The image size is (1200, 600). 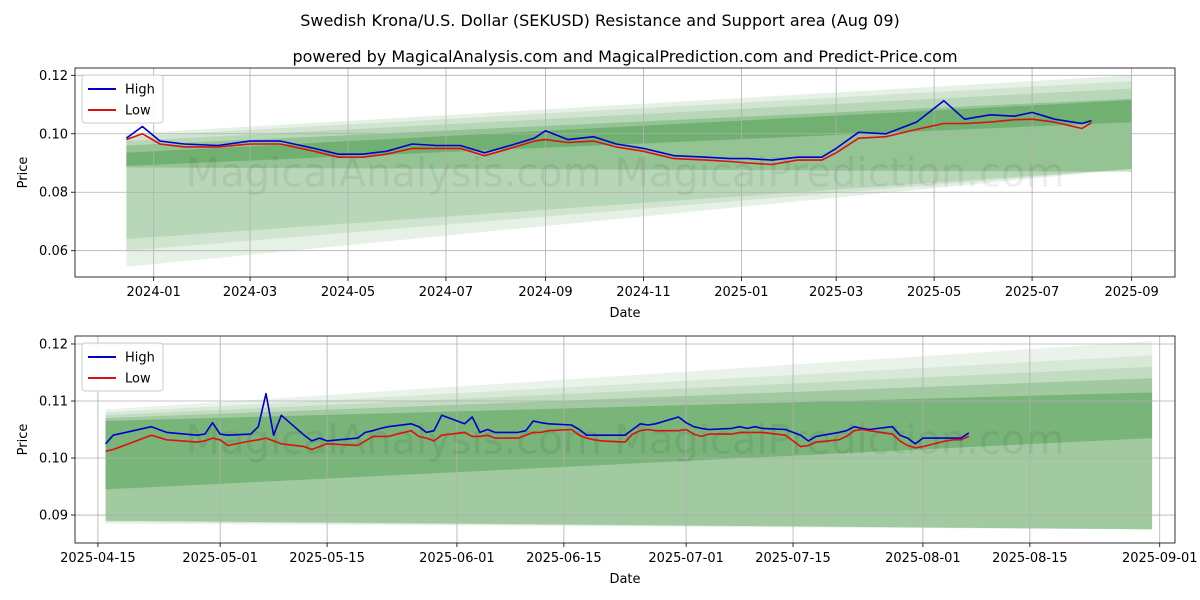 What do you see at coordinates (327, 558) in the screenshot?
I see `x-tick-label: 2025-05-15` at bounding box center [327, 558].